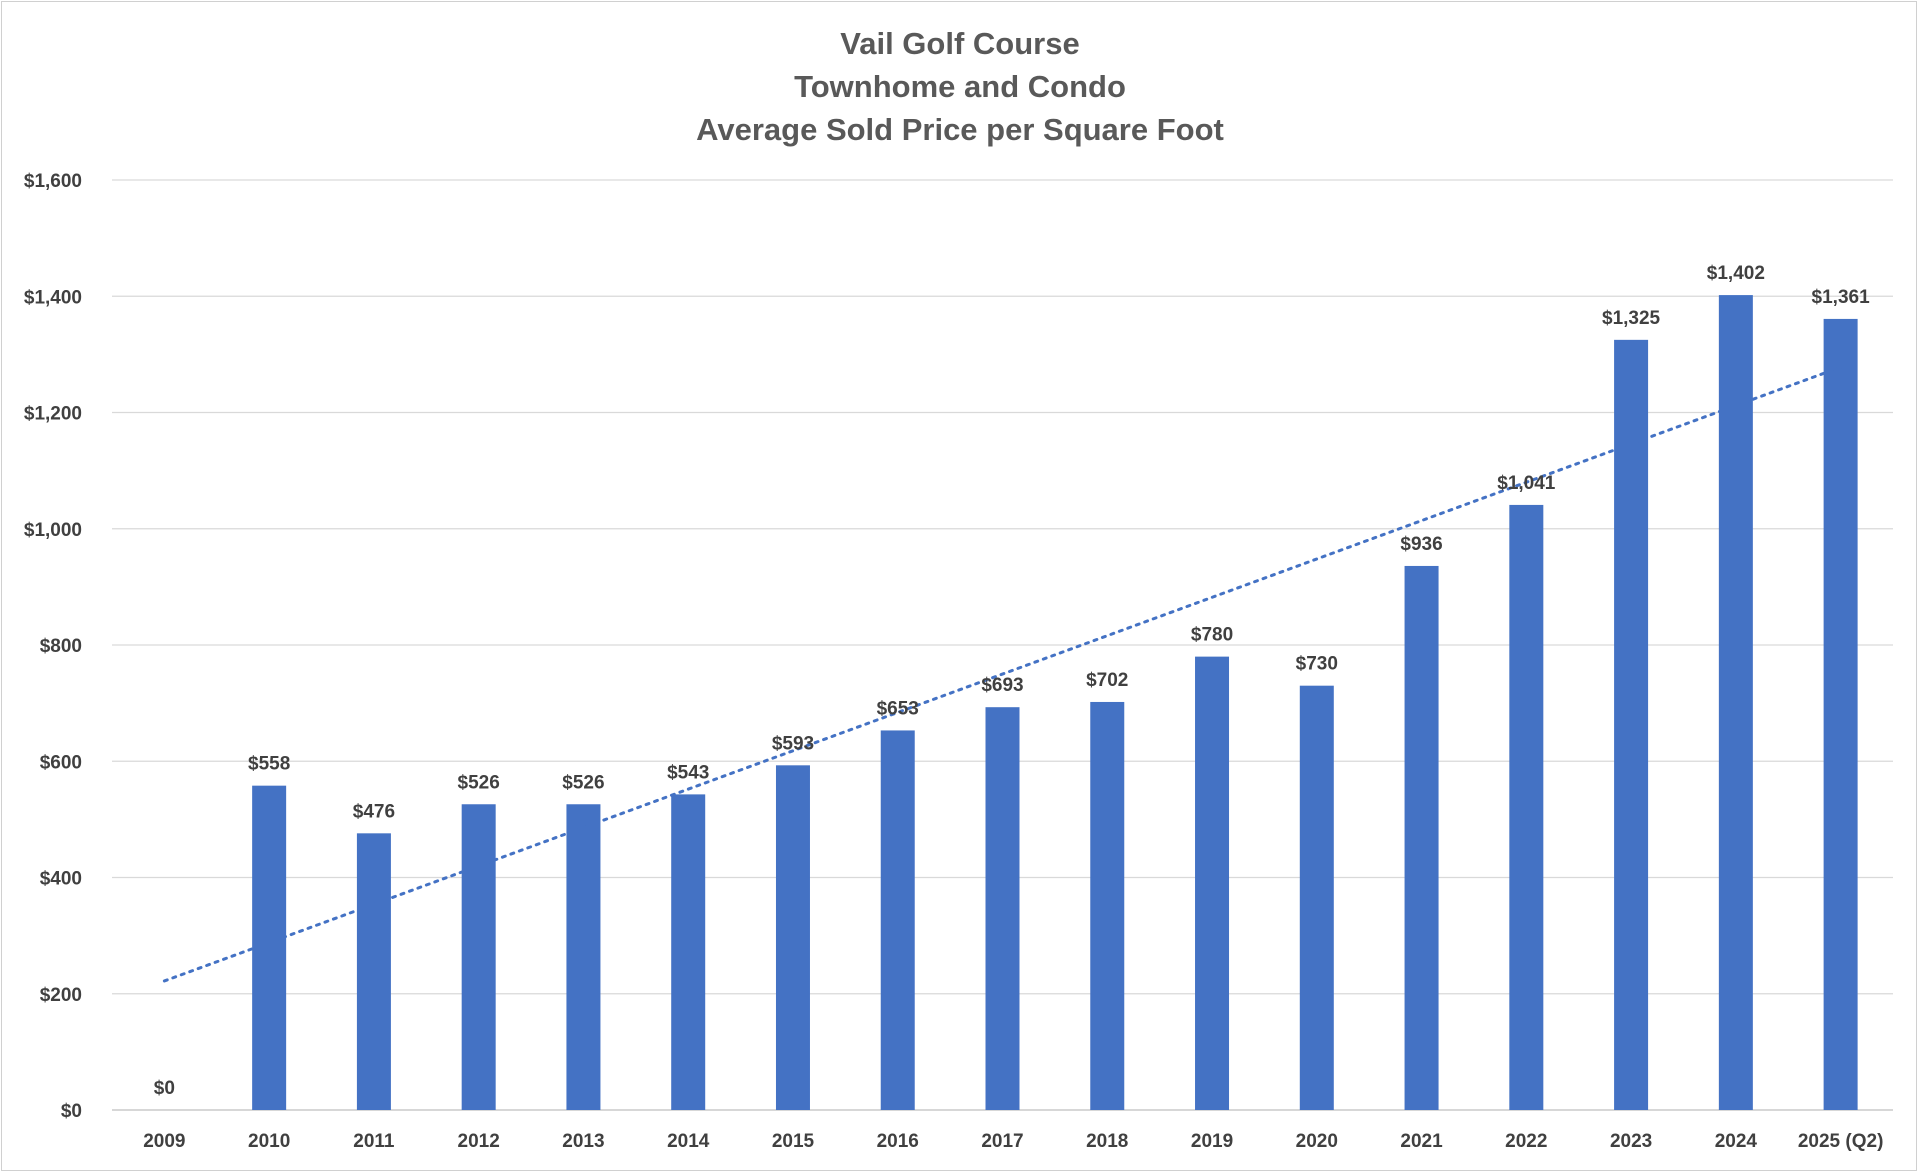 This screenshot has width=1920, height=1174. Describe the element at coordinates (898, 1141) in the screenshot. I see `x-tick-label: 2016` at that location.